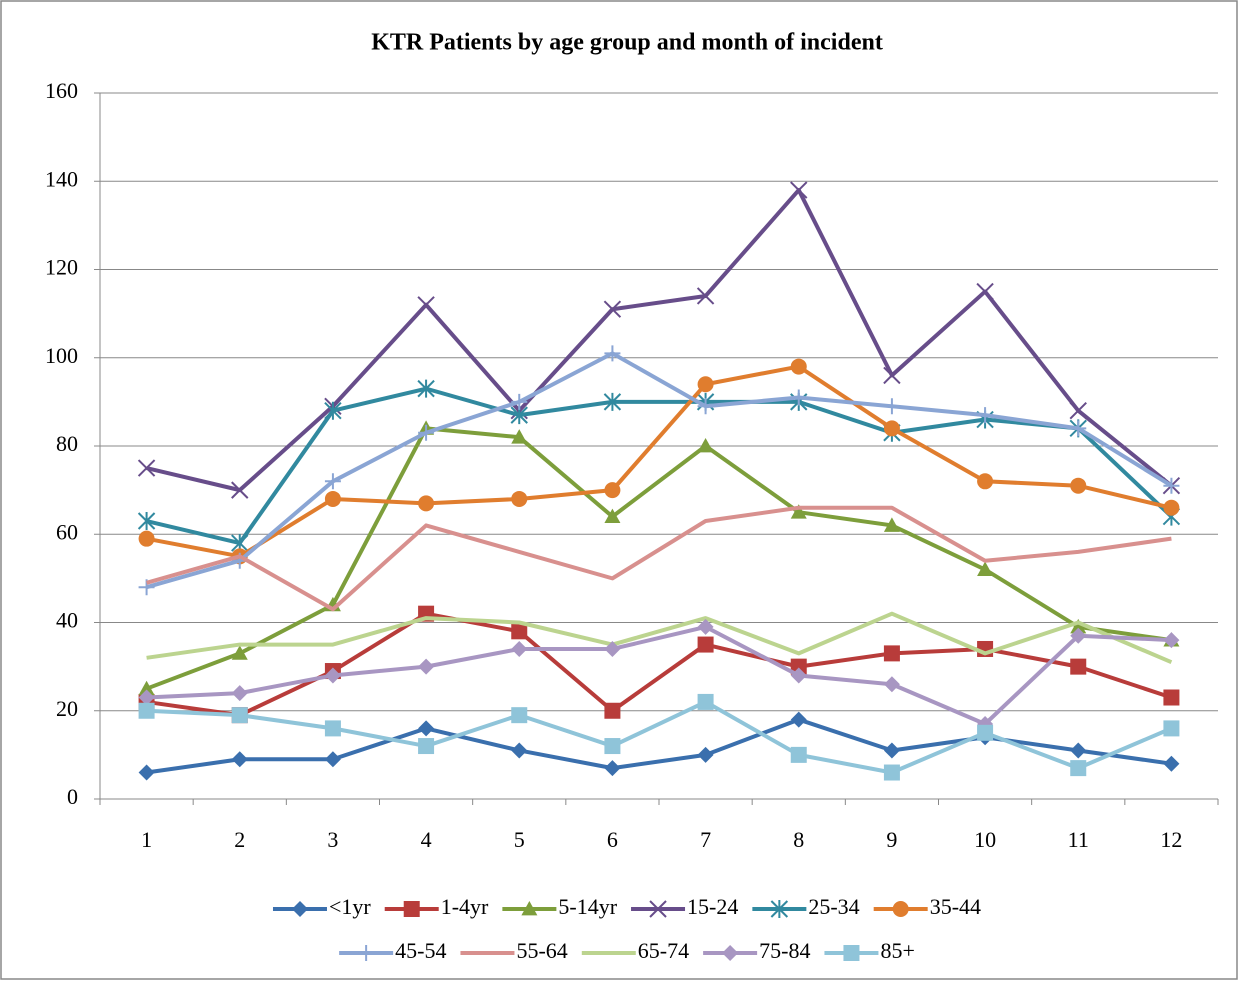 The width and height of the screenshot is (1243, 983). I want to click on legend-item: 65-74, so click(635, 950).